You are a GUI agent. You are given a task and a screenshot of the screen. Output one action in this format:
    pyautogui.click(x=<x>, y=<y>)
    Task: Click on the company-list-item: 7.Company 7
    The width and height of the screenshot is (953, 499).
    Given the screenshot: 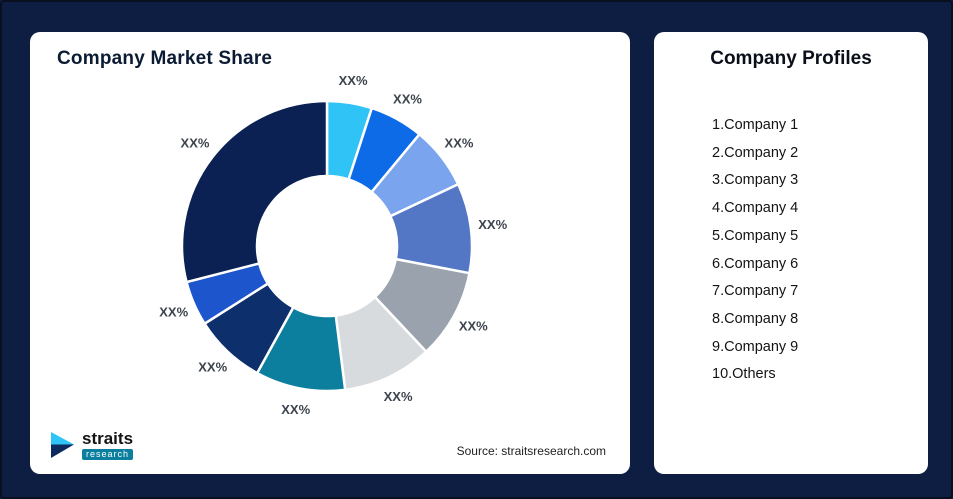 What is the action you would take?
    pyautogui.click(x=755, y=291)
    